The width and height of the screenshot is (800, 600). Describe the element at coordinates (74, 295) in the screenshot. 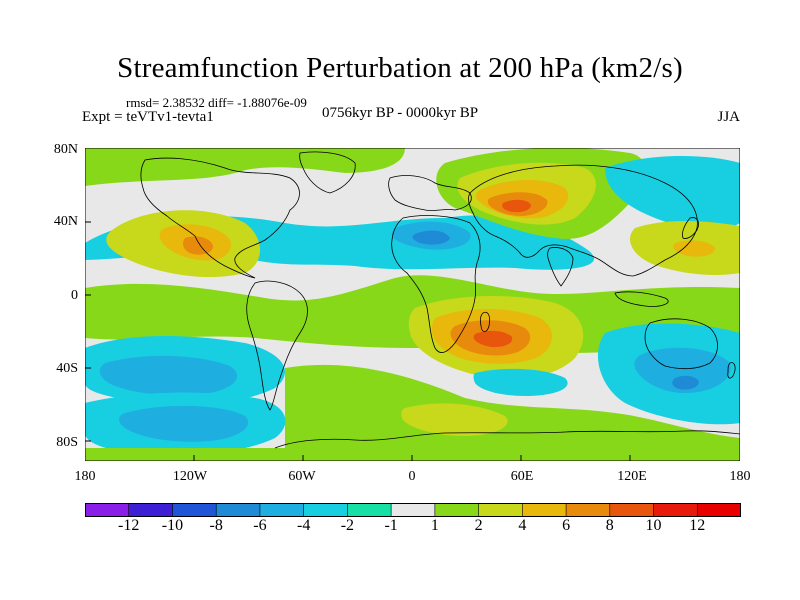

I see `lat-label-eq: 0` at that location.